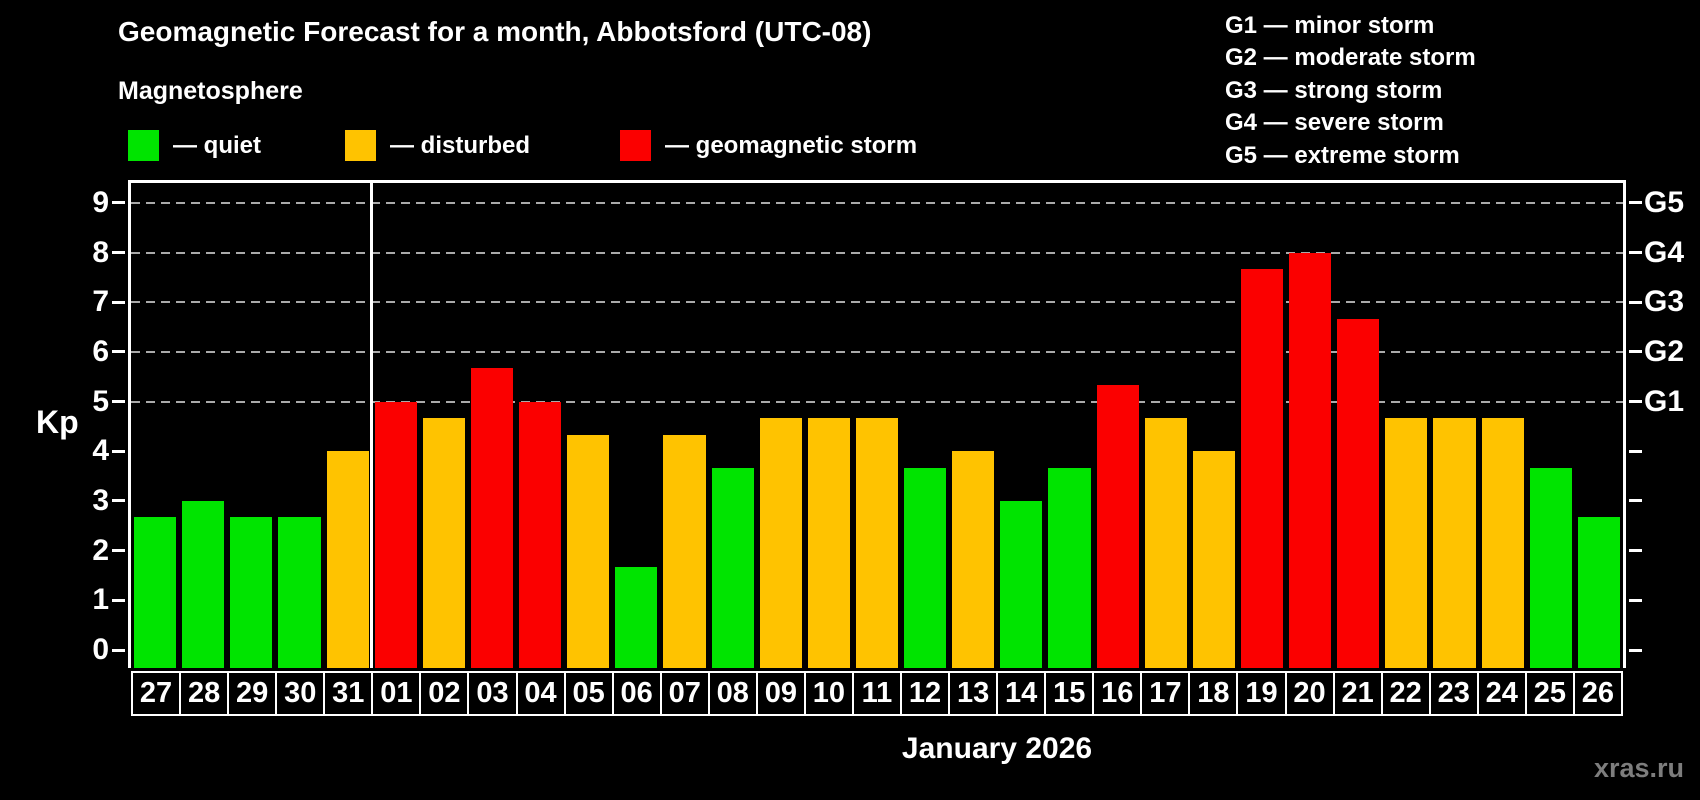  Describe the element at coordinates (877, 252) in the screenshot. I see `gridline-kp8` at that location.